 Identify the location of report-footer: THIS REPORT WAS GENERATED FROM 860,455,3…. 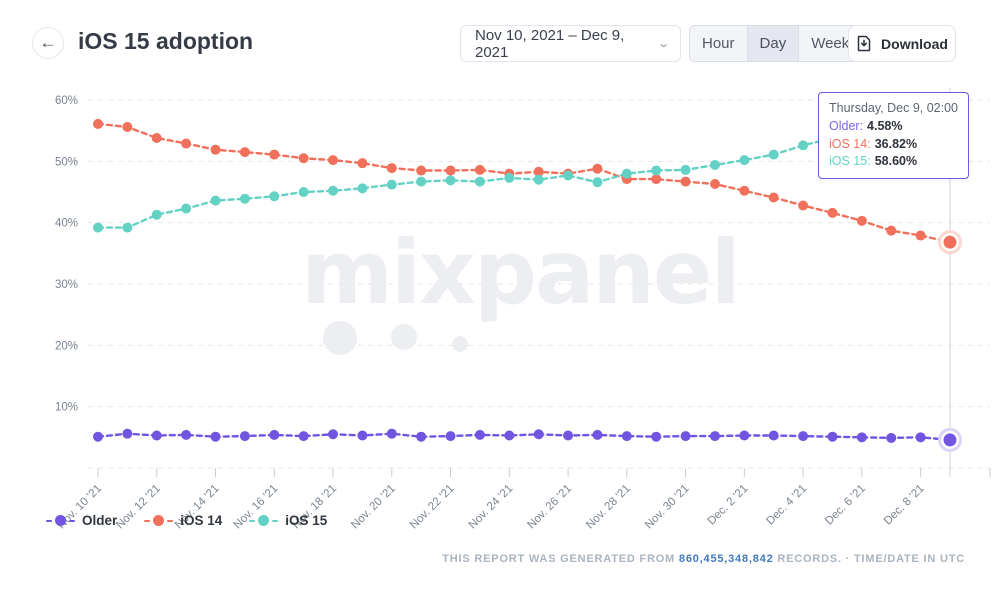
(703, 559).